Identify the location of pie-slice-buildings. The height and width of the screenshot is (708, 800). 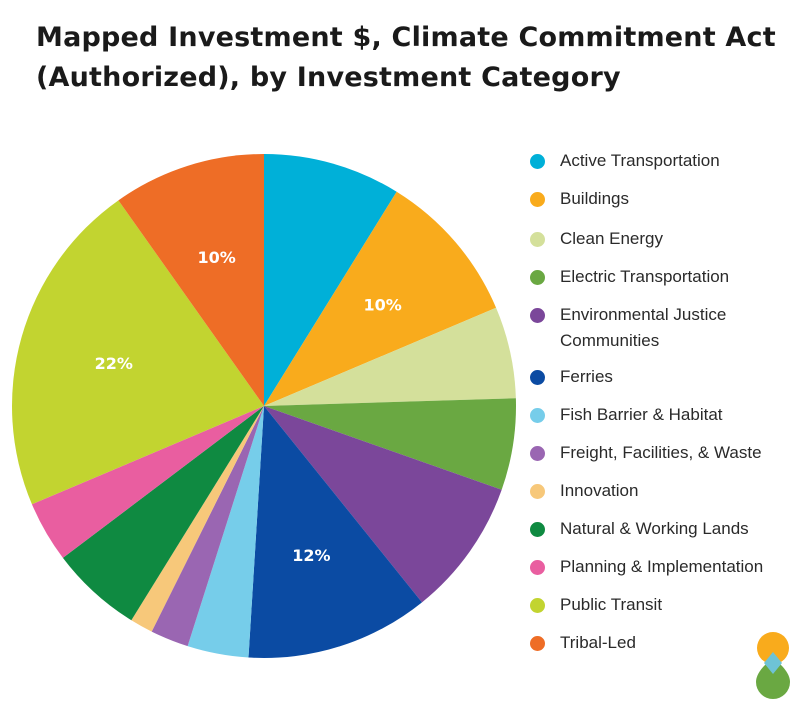
(380, 298).